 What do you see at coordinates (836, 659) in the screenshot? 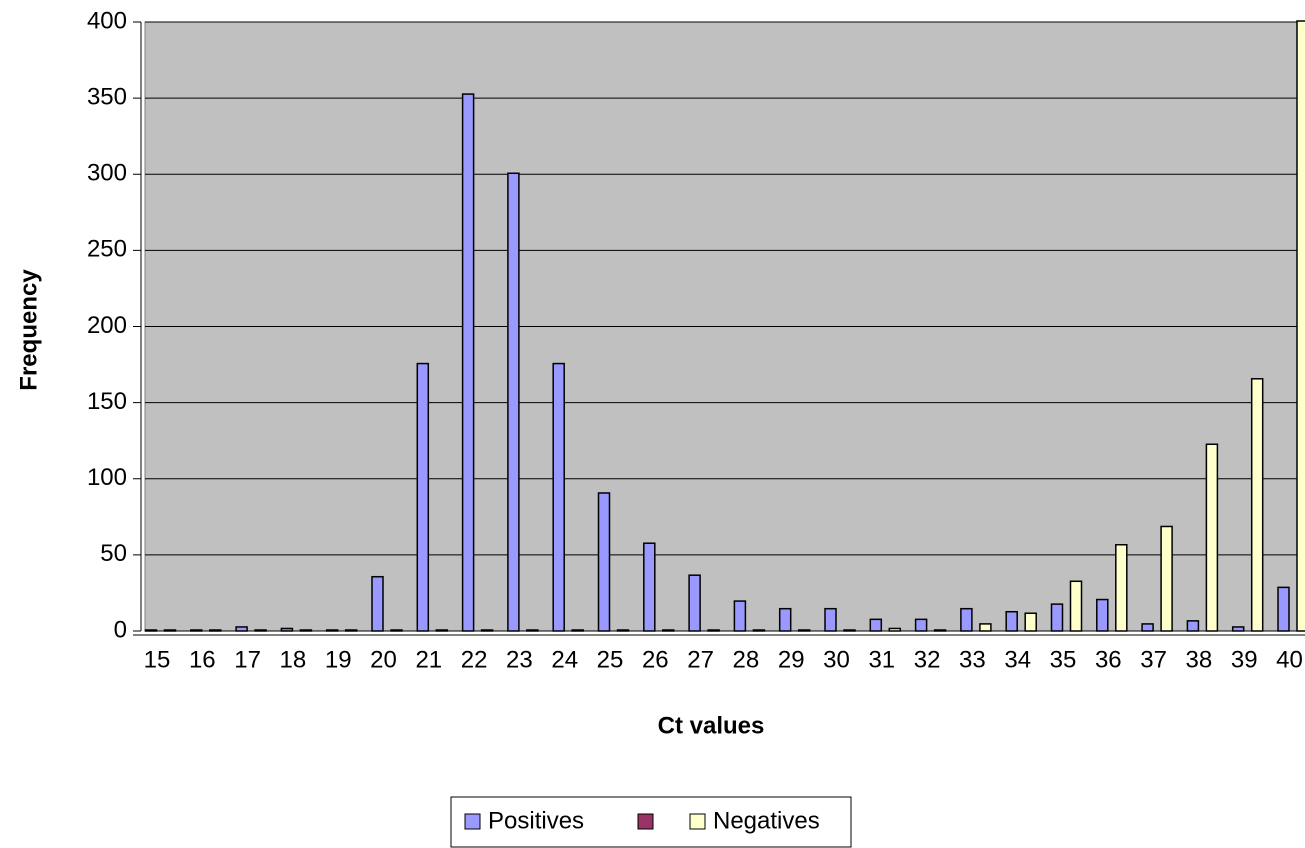
I see `x-tick-label: 30` at bounding box center [836, 659].